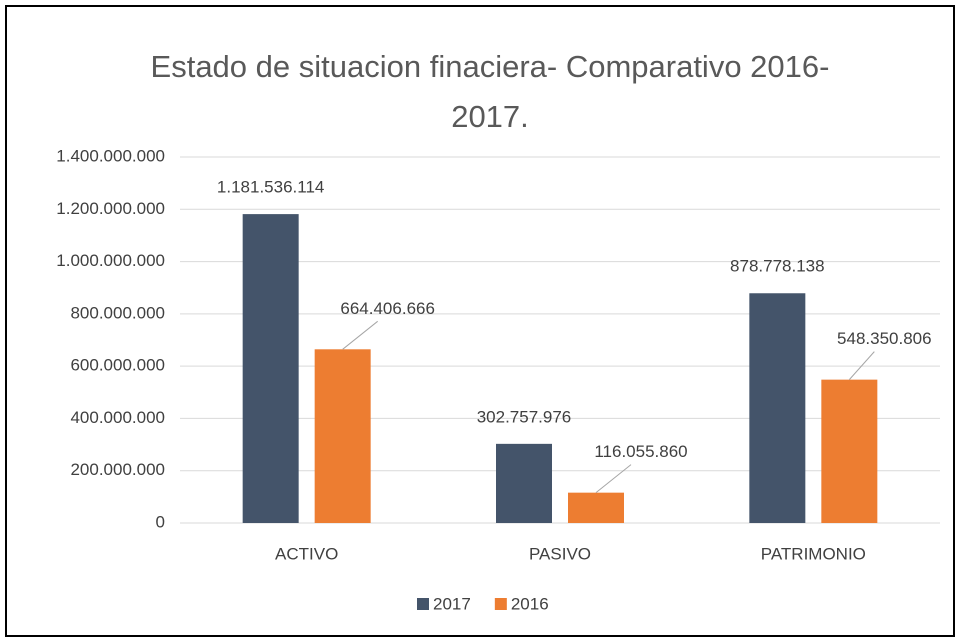 The width and height of the screenshot is (958, 639). I want to click on data-label: 548.350.806, so click(884, 338).